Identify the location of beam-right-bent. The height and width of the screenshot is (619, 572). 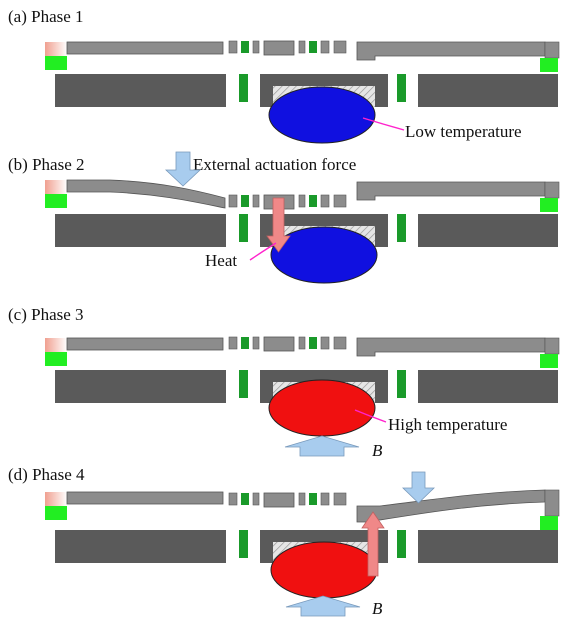
(451, 506).